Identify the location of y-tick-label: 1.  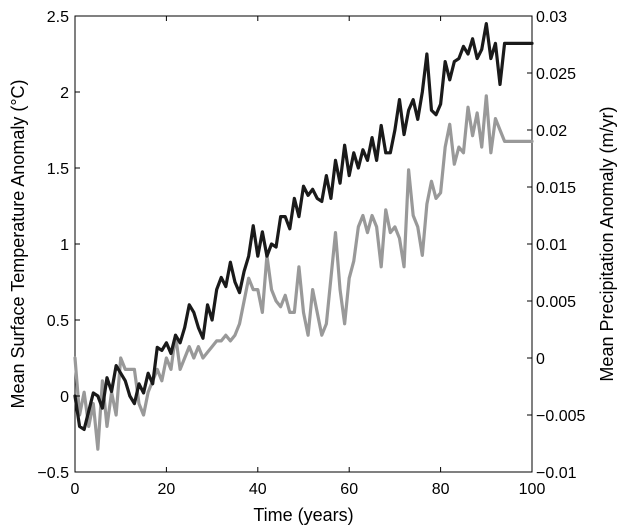
(64, 245).